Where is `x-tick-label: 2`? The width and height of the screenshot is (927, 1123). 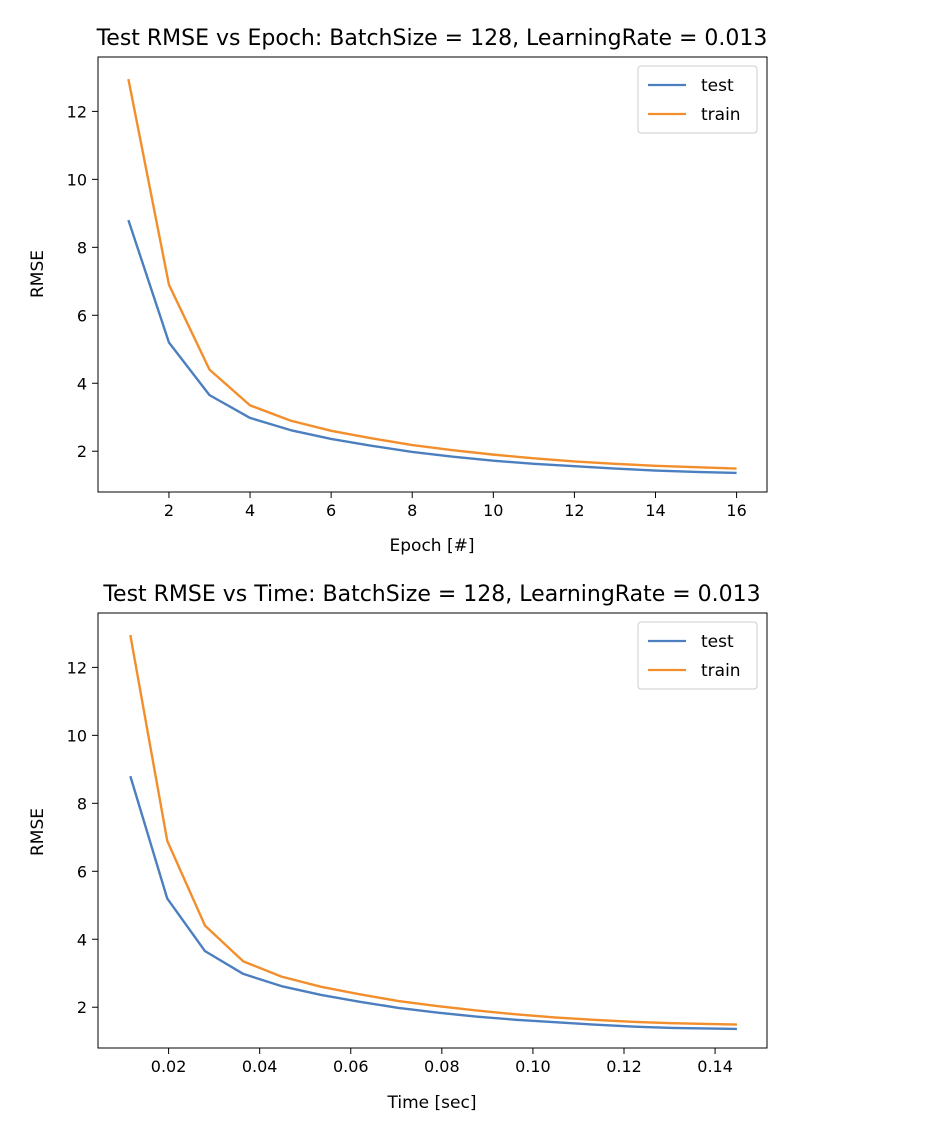 x-tick-label: 2 is located at coordinates (169, 510).